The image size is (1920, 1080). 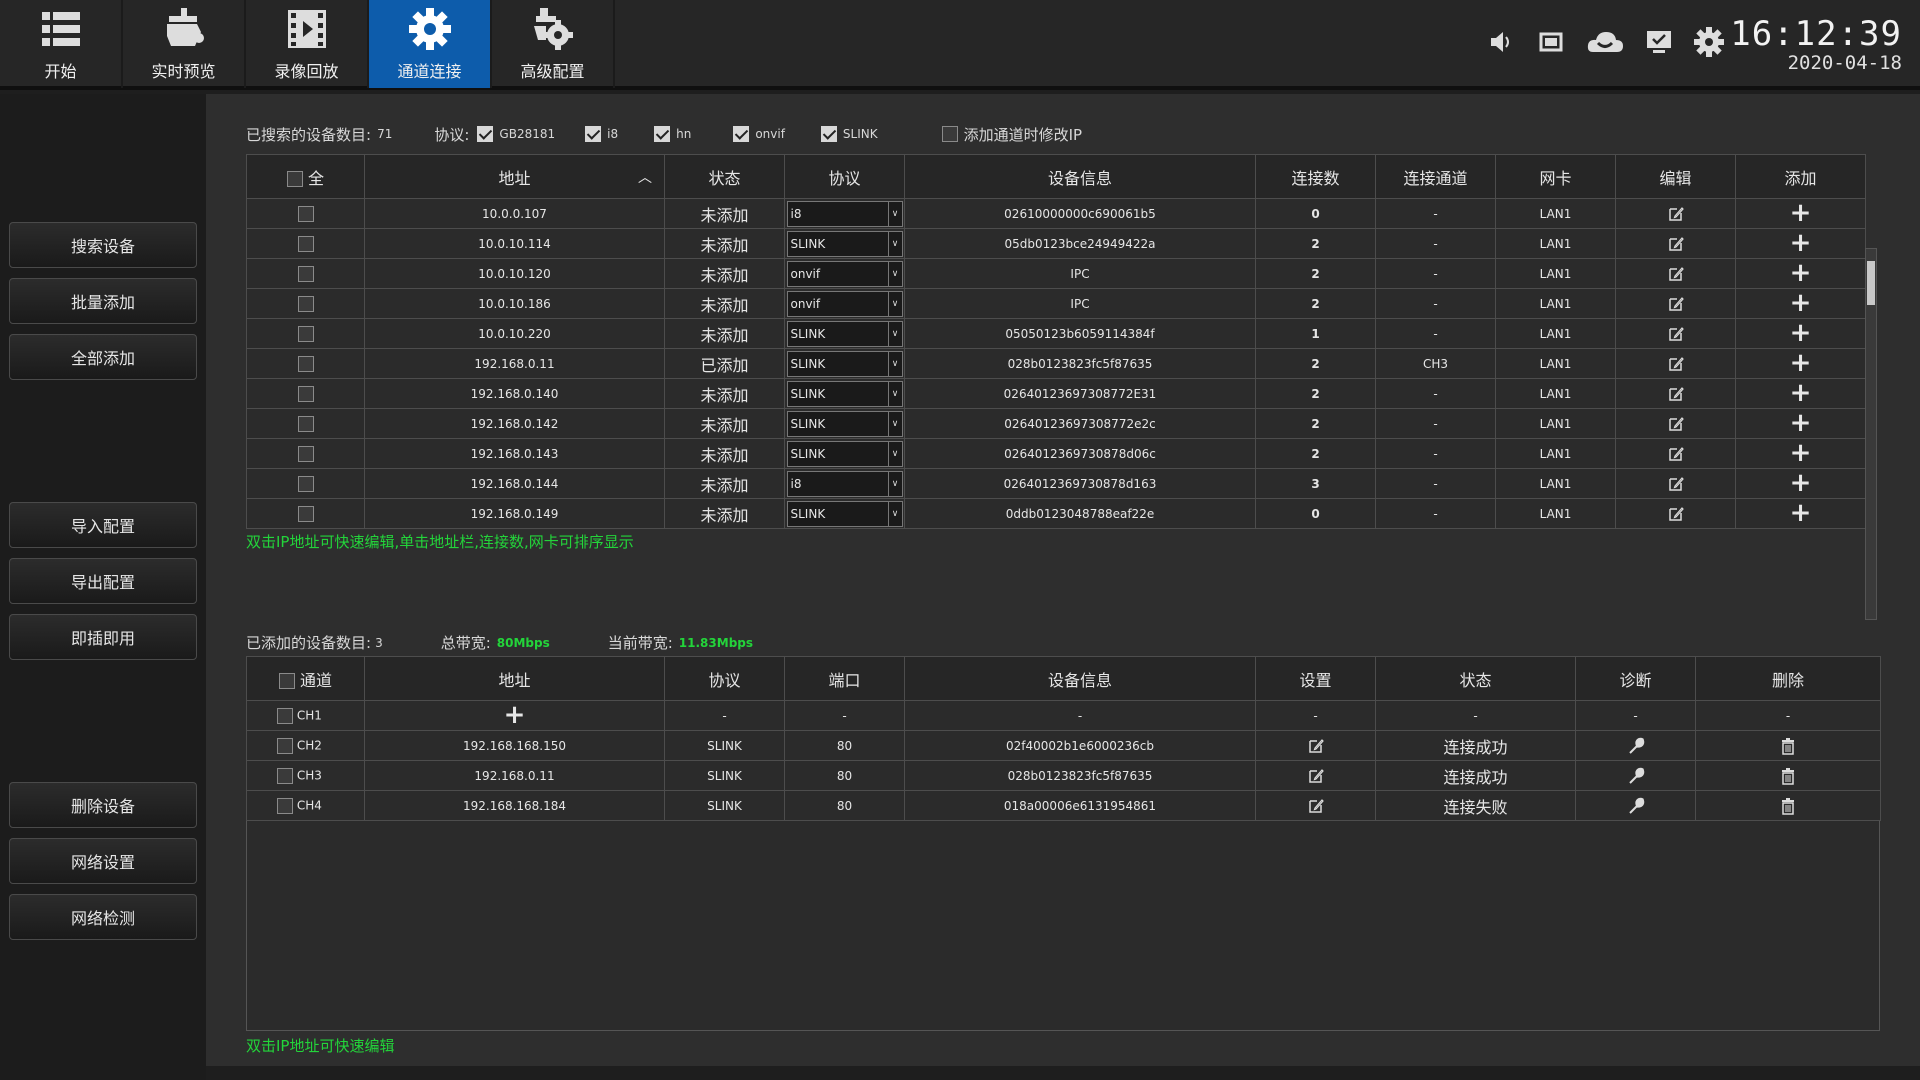 I want to click on nav-channel-connect: 通道连接, so click(x=430, y=44).